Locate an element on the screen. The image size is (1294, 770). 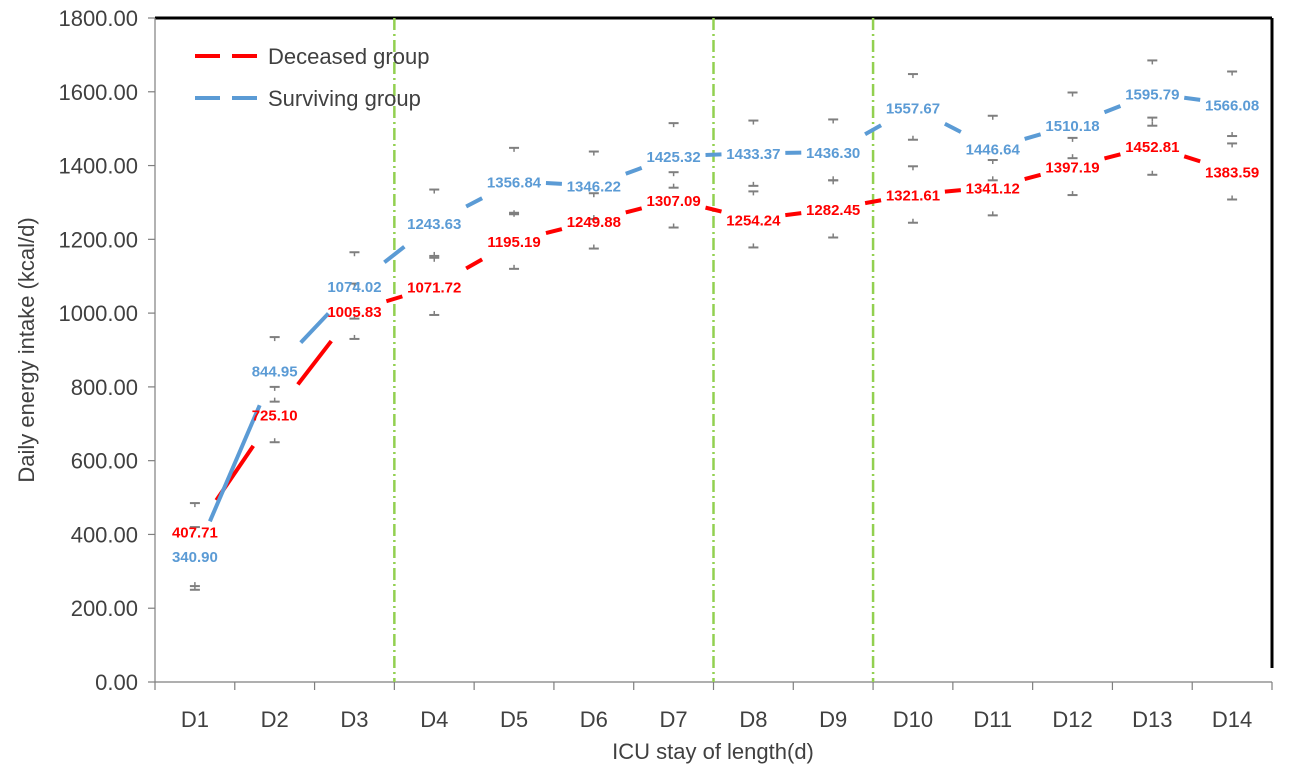
surviving-data-label: 1510.18 is located at coordinates (1072, 126).